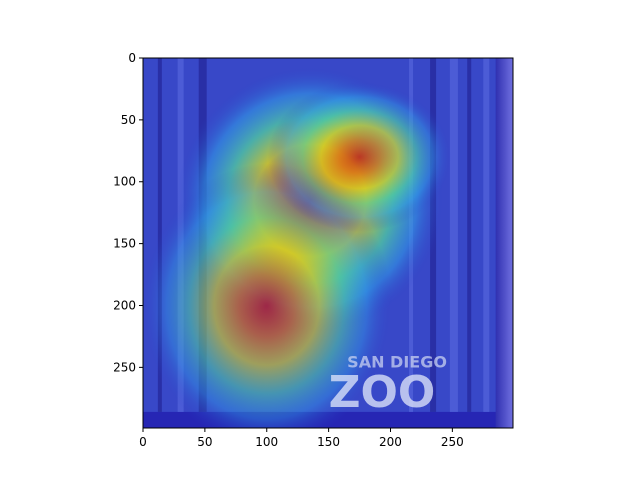 The width and height of the screenshot is (640, 480). What do you see at coordinates (397, 361) in the screenshot?
I see `logo-line1: SAN DIEGO` at bounding box center [397, 361].